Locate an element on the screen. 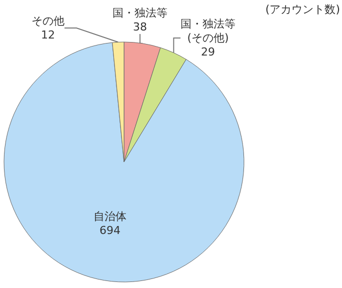  data-label: 29 is located at coordinates (208, 52).